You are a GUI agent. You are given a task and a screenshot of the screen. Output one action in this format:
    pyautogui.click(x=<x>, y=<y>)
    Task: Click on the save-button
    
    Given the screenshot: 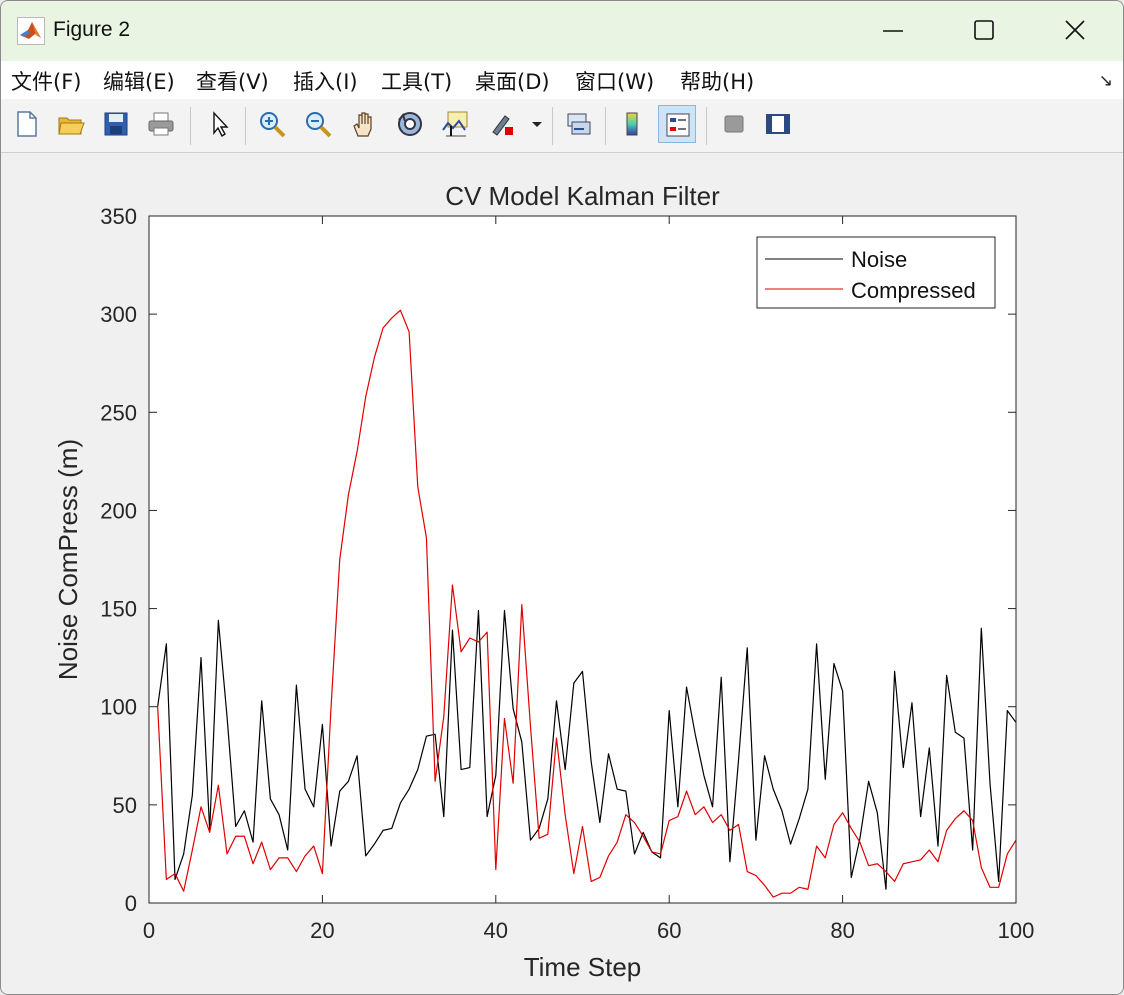 What is the action you would take?
    pyautogui.click(x=116, y=124)
    